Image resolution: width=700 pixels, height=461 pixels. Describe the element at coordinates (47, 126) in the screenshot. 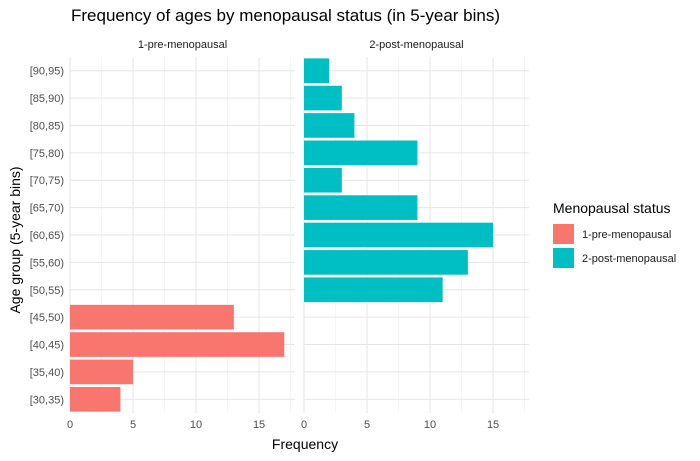

I see `y-tick-label: [80,85)` at that location.